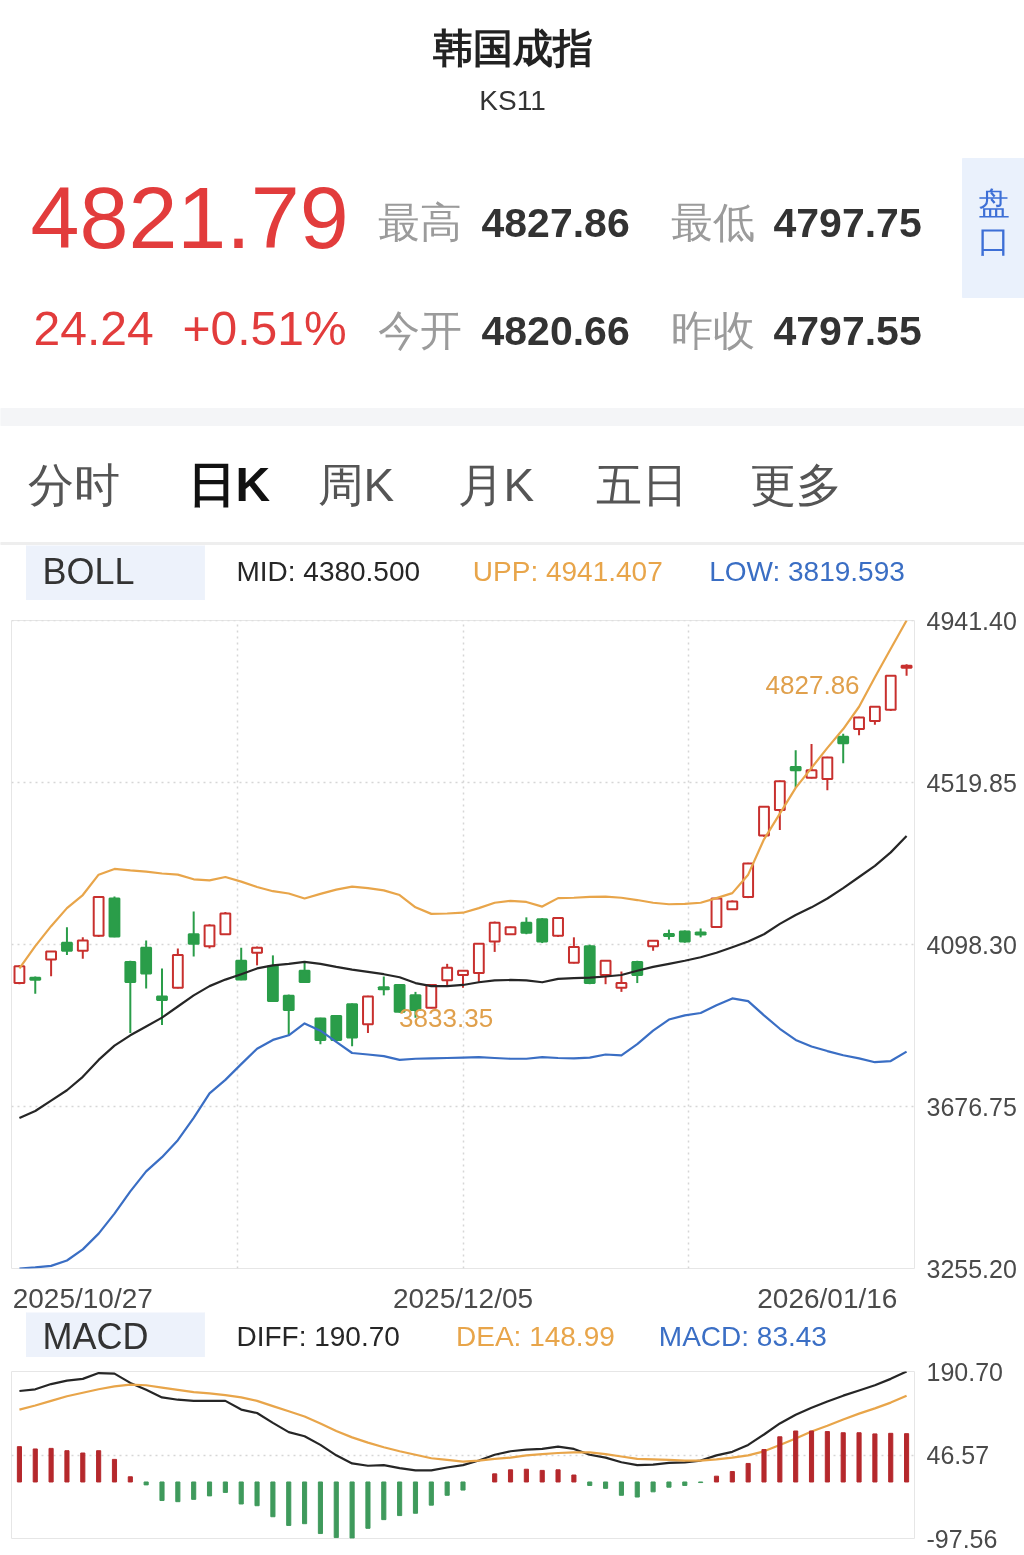 This screenshot has height=1555, width=1024. What do you see at coordinates (189, 217) in the screenshot?
I see `text: 4821.79` at bounding box center [189, 217].